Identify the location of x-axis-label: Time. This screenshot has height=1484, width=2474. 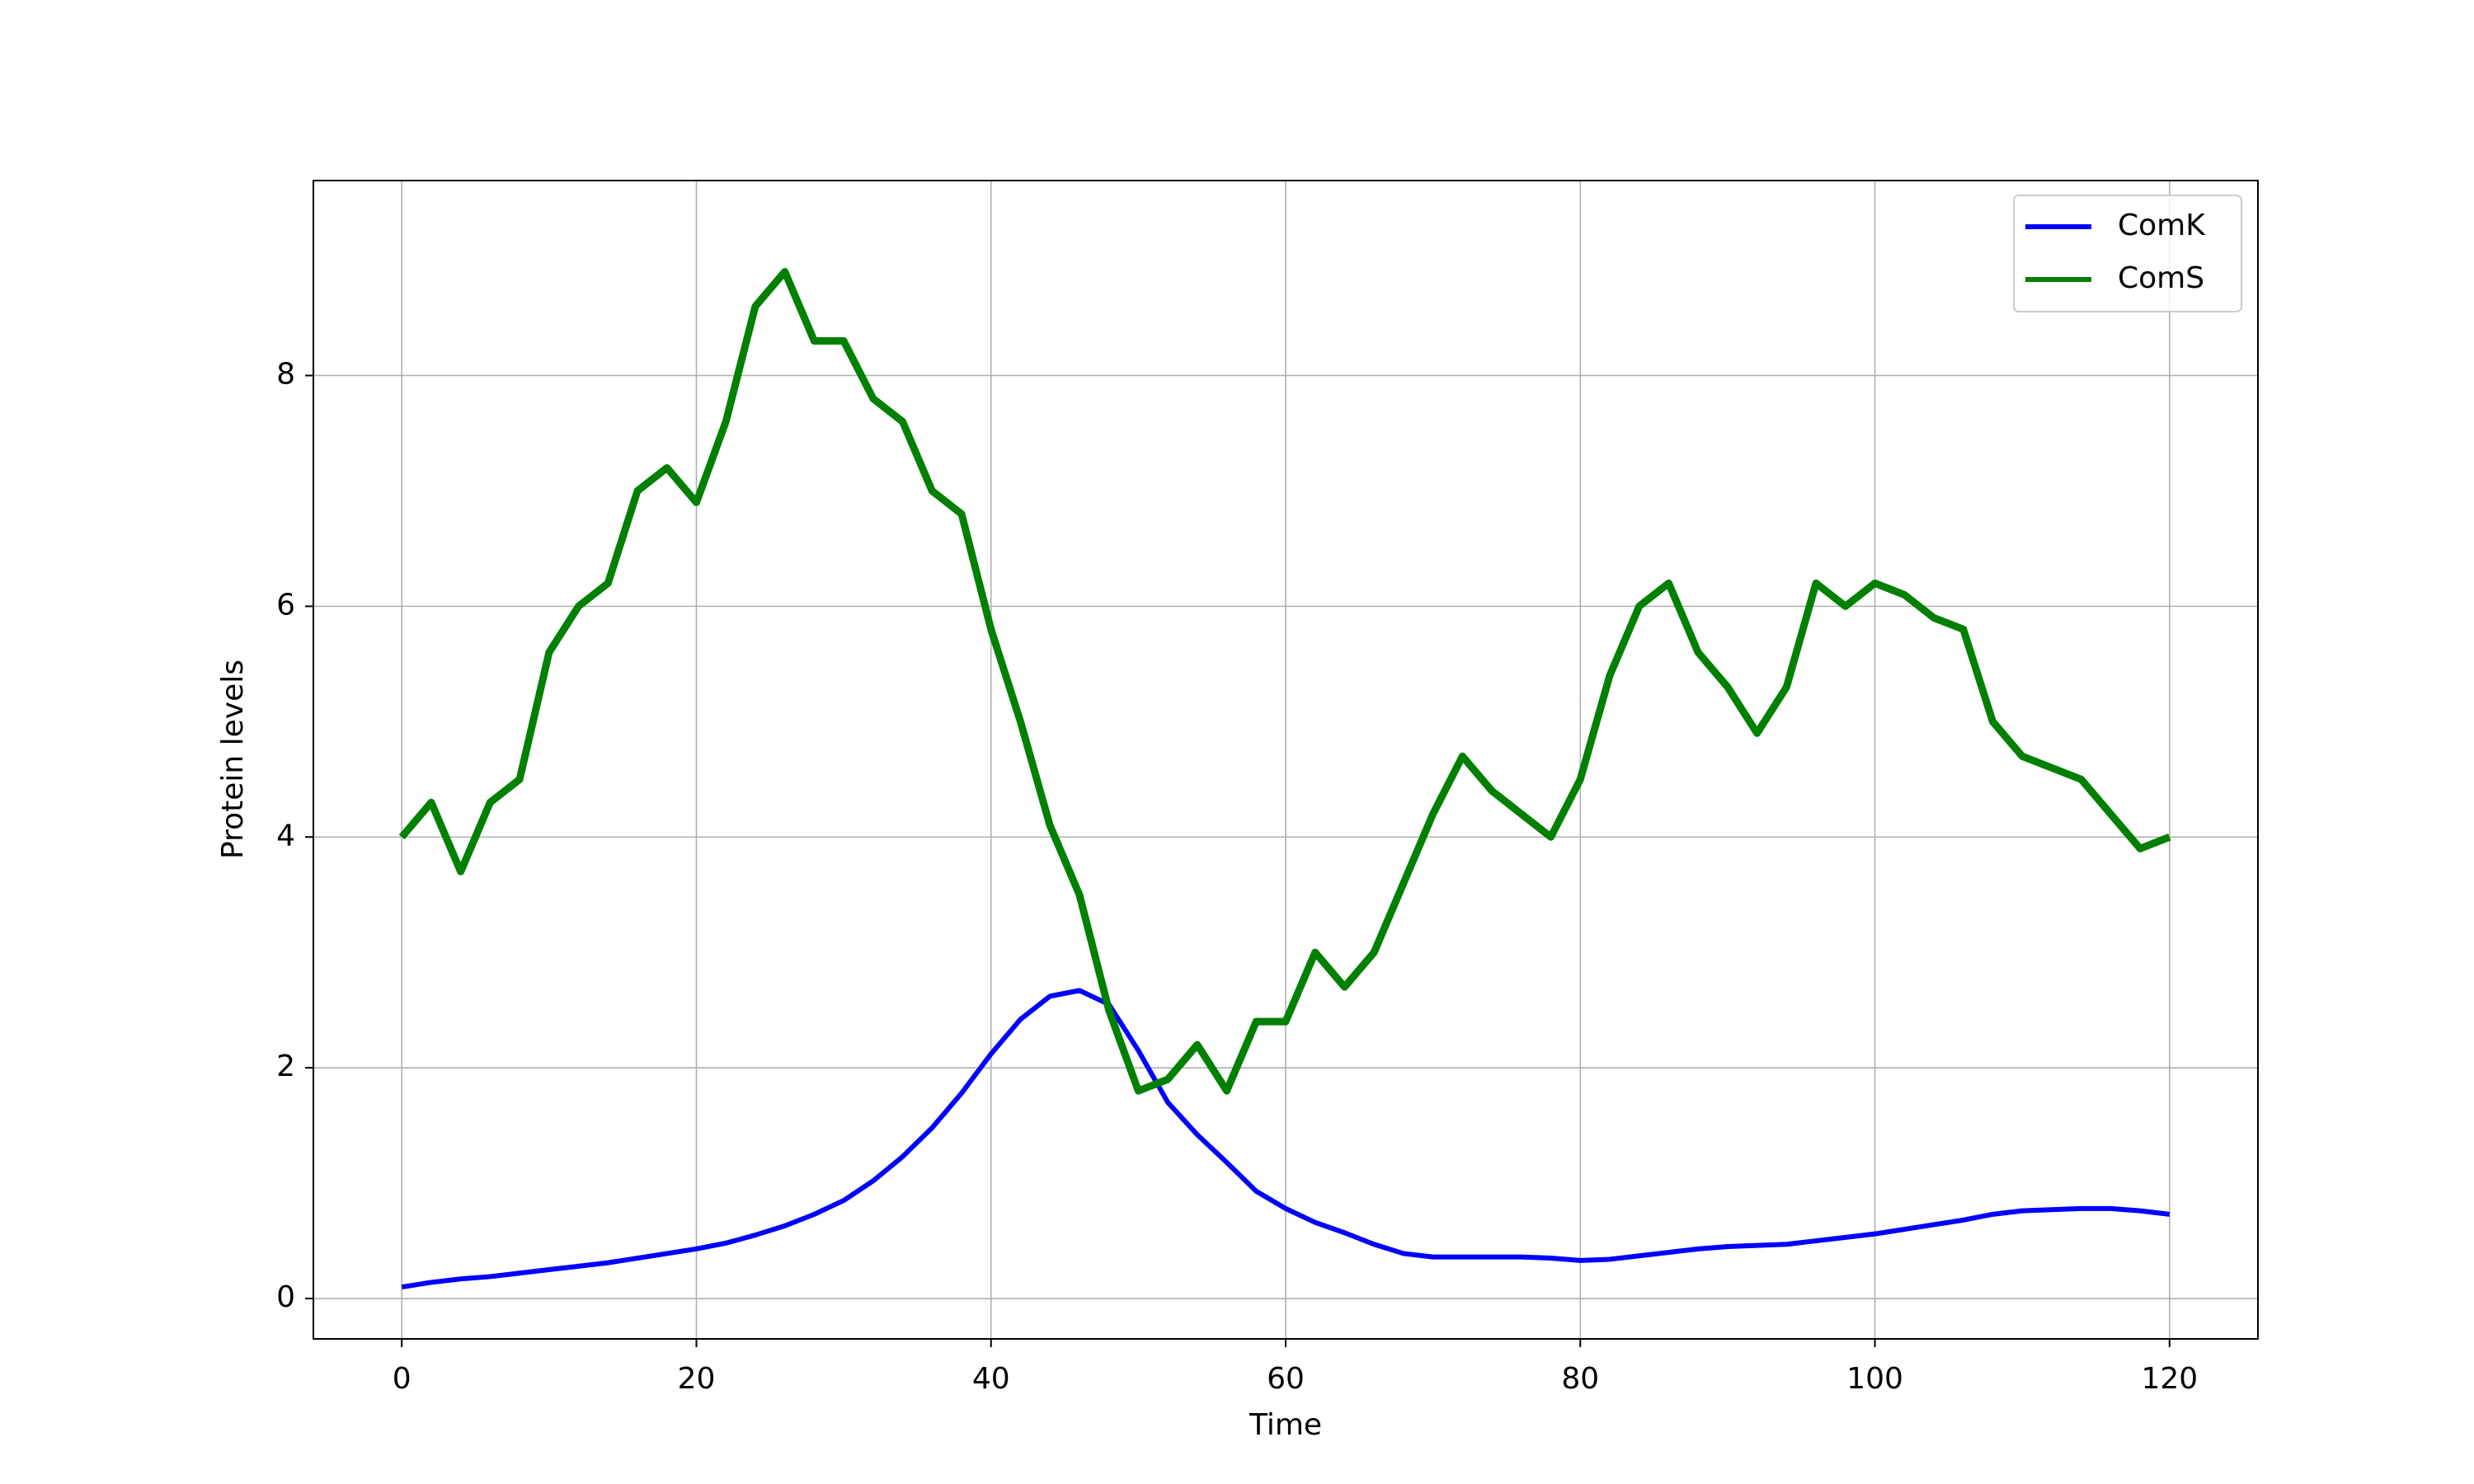
(1285, 1425).